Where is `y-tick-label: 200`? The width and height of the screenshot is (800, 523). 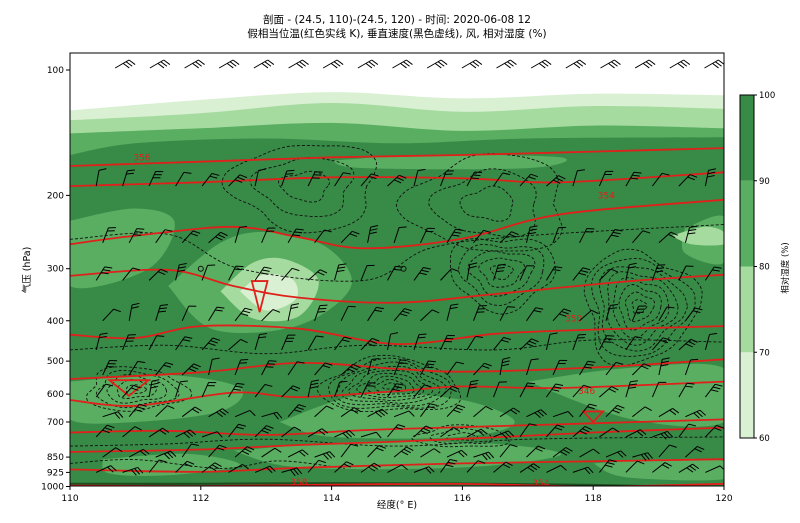 y-tick-label: 200 is located at coordinates (55, 196).